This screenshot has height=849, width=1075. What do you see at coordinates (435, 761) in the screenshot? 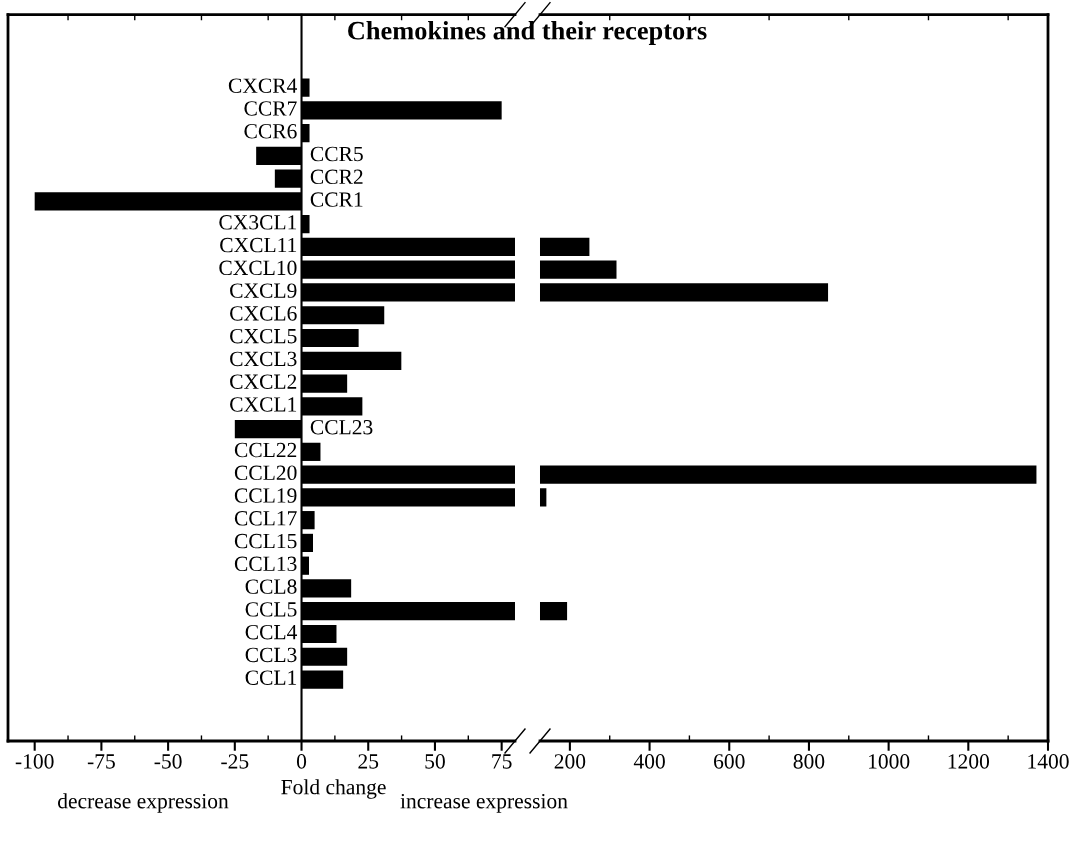
I see `x-tick-label: 50` at bounding box center [435, 761].